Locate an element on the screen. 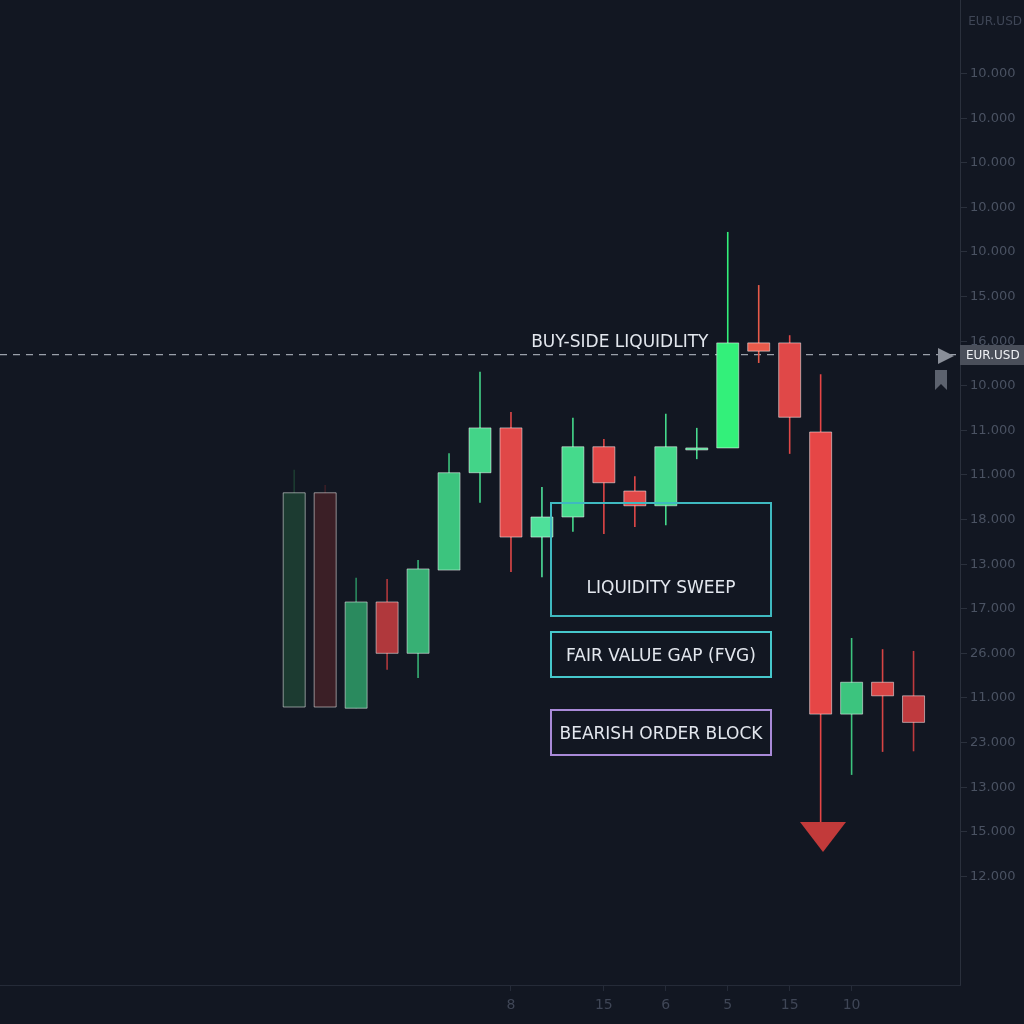 Image resolution: width=1024 pixels, height=1024 pixels. text: 12.000 is located at coordinates (993, 875).